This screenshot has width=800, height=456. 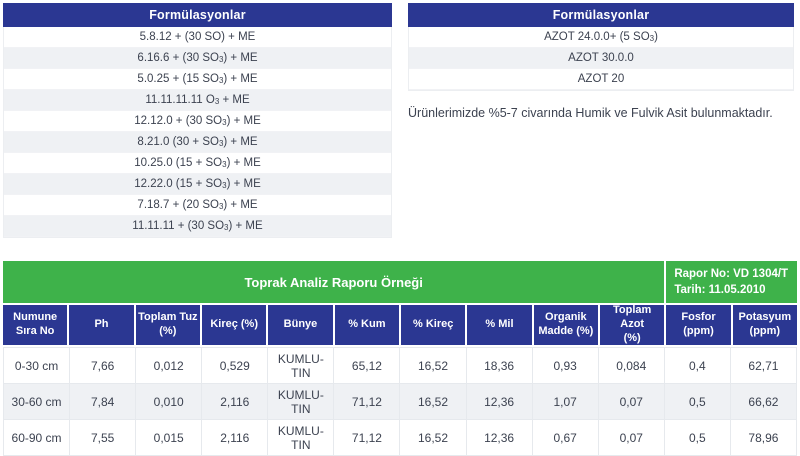 What do you see at coordinates (178, 79) in the screenshot?
I see `formulation-text: 5.0.25 + (15 SO` at bounding box center [178, 79].